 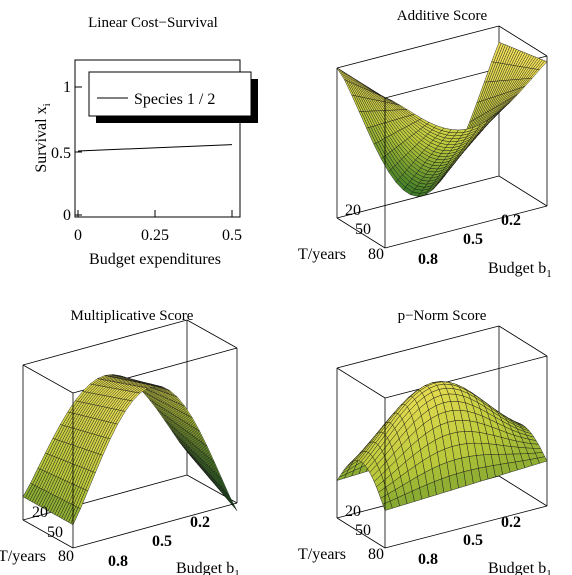 I want to click on y-axis-label: Survival xi, so click(x=43, y=137).